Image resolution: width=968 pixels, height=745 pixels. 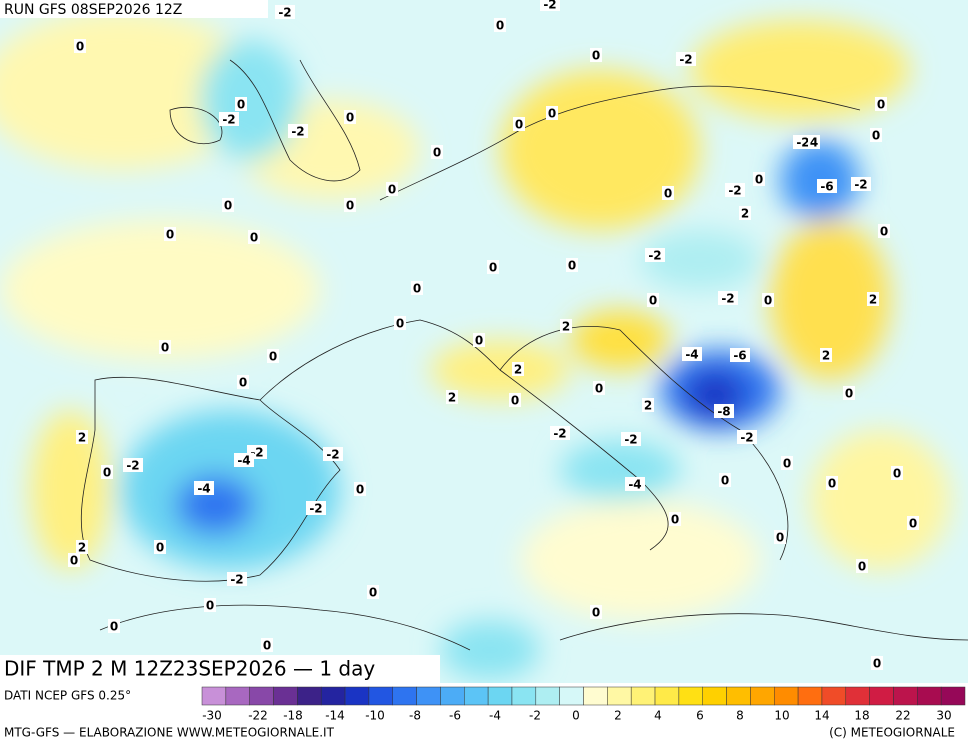 What do you see at coordinates (658, 716) in the screenshot?
I see `colorbar-tick-label: 4` at bounding box center [658, 716].